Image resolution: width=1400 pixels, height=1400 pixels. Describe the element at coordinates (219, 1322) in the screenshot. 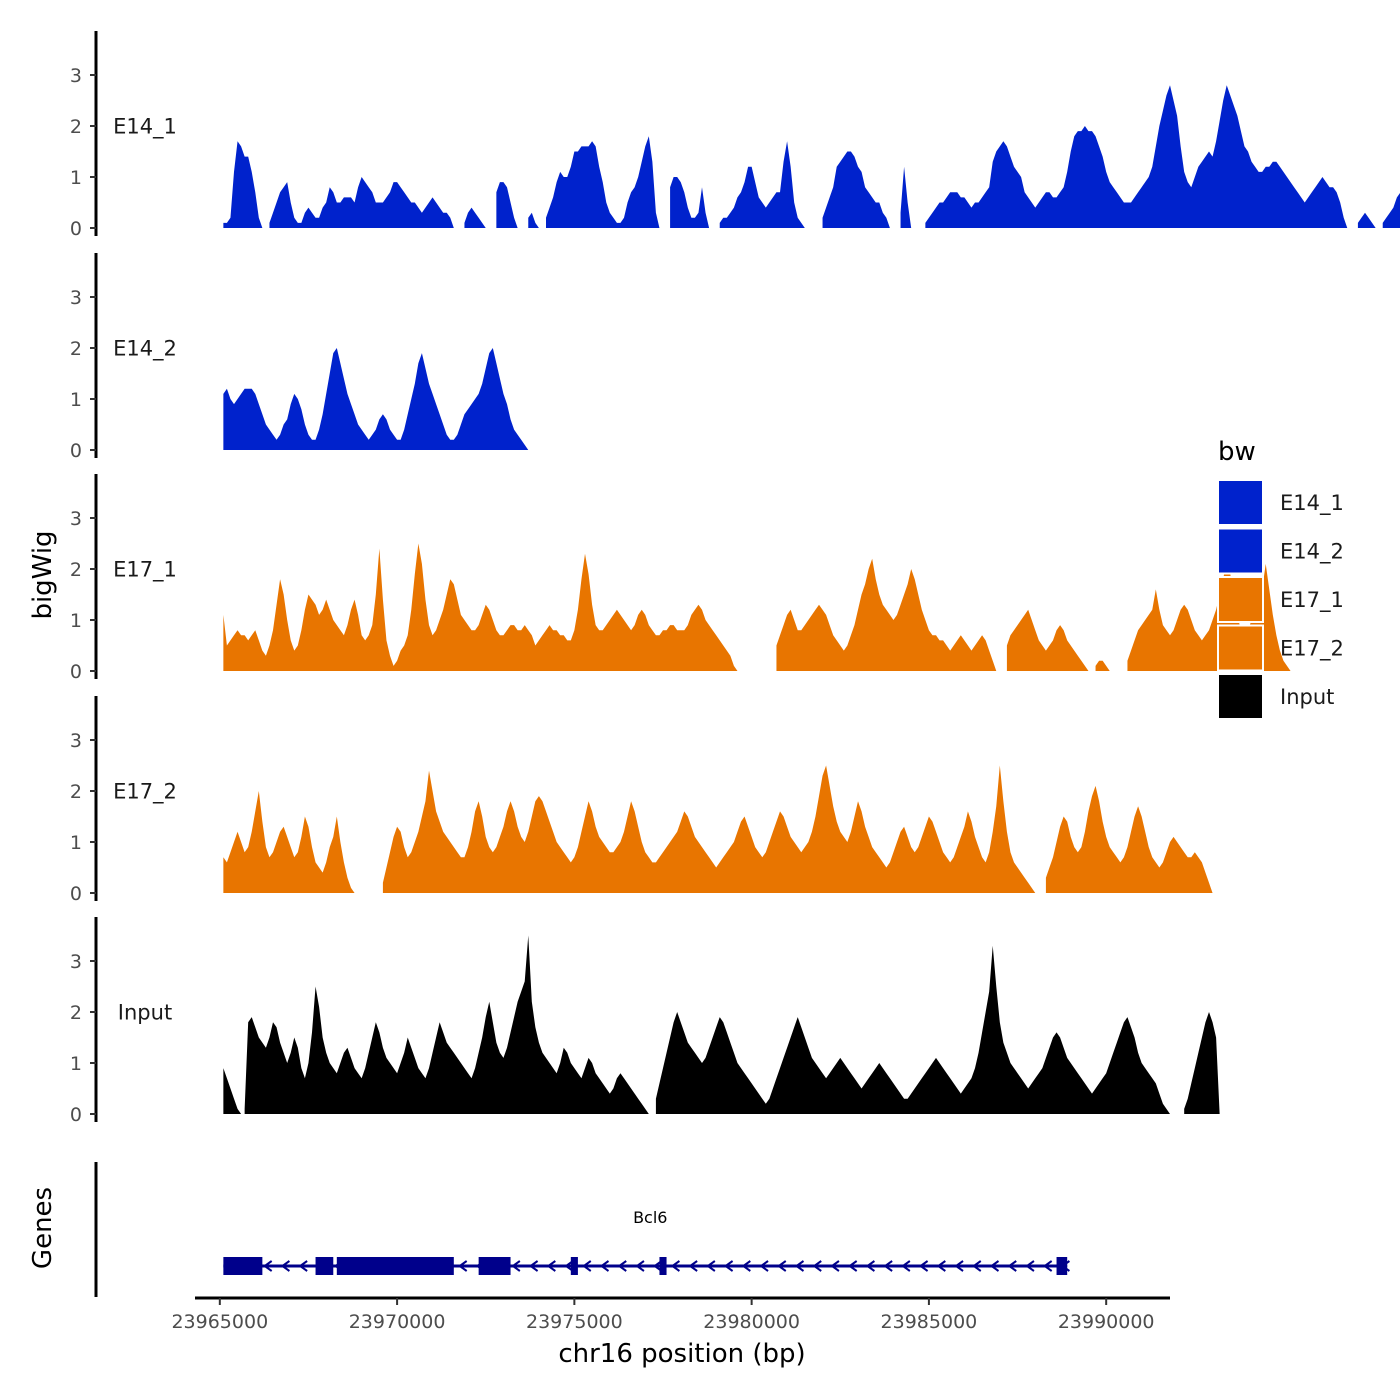

I see `x-tick-label: 23965000` at that location.